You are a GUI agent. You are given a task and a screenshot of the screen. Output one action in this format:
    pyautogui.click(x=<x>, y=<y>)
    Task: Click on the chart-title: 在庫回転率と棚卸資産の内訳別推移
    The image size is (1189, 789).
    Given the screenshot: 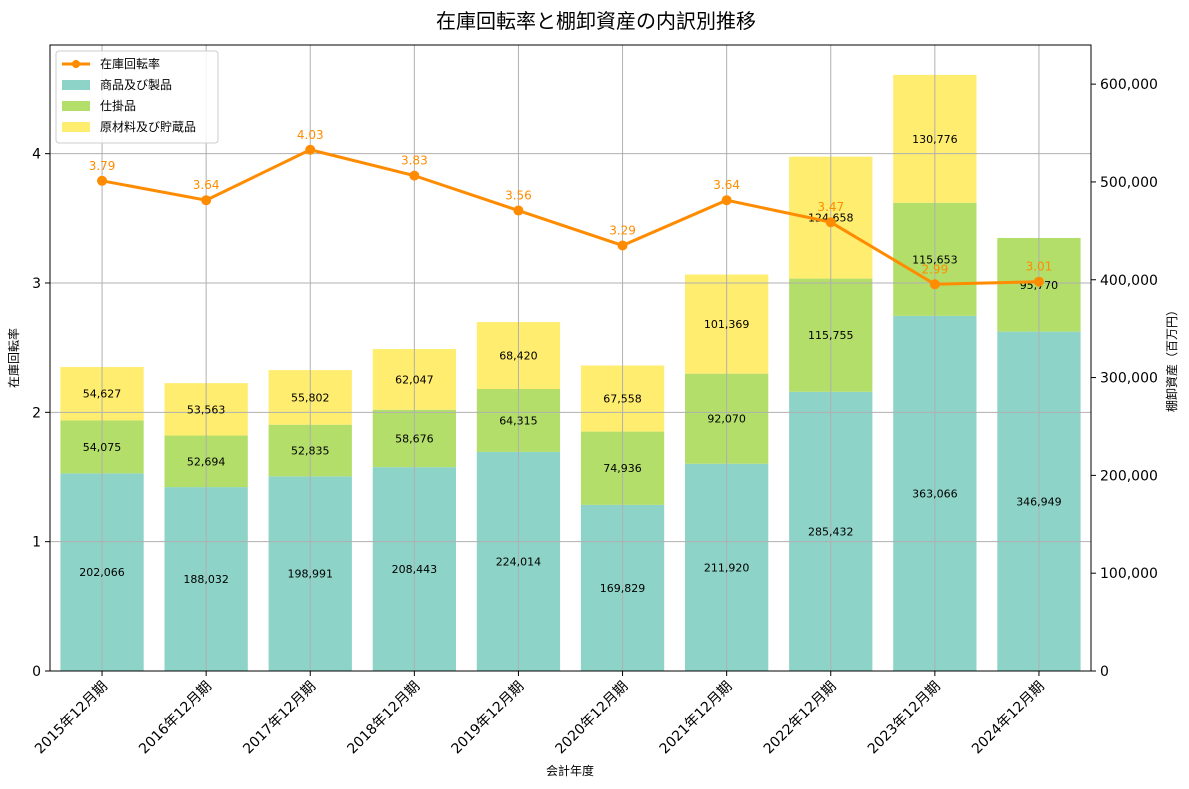 What is the action you would take?
    pyautogui.click(x=596, y=21)
    